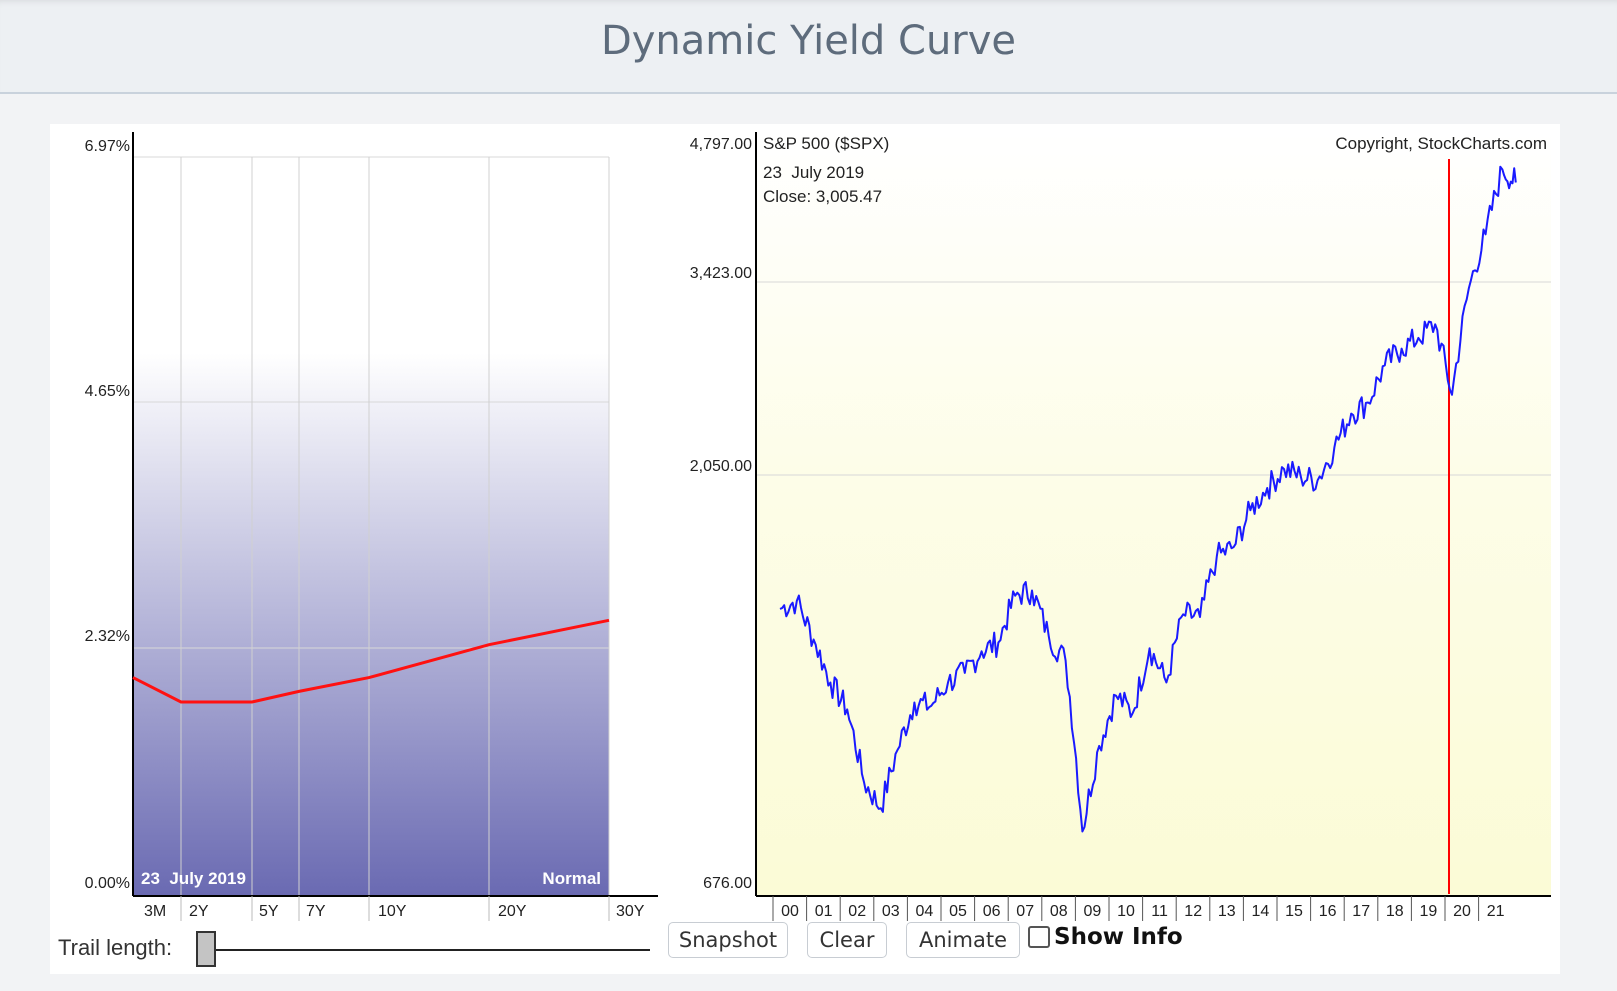 The width and height of the screenshot is (1617, 991). What do you see at coordinates (857, 911) in the screenshot?
I see `spx-x-tick-label: 02` at bounding box center [857, 911].